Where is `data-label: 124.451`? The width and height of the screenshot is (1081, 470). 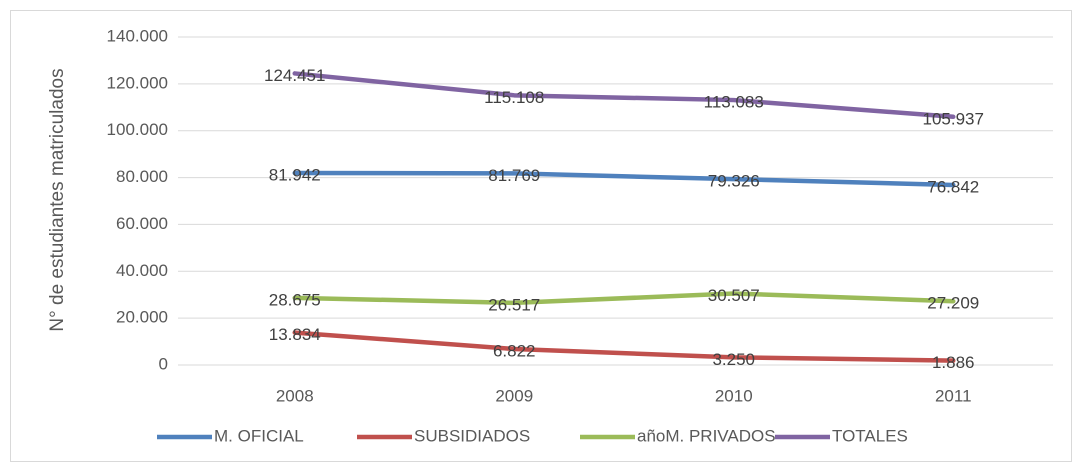 data-label: 124.451 is located at coordinates (294, 75).